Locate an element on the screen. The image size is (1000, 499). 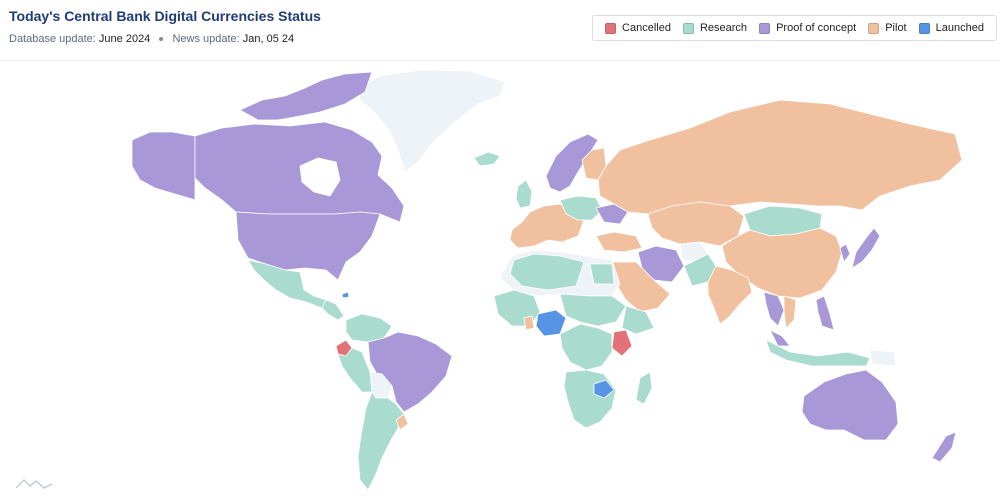
region-canada-islands is located at coordinates (306, 96).